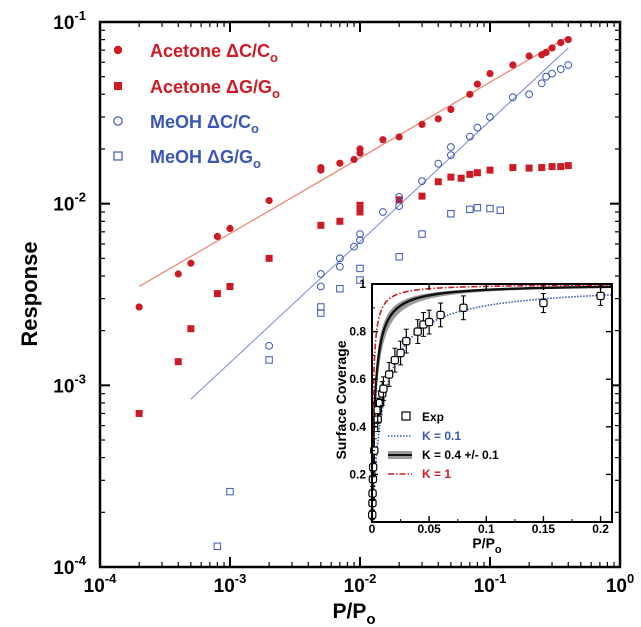  I want to click on inset-y-tick-label: 0.4, so click(357, 427).